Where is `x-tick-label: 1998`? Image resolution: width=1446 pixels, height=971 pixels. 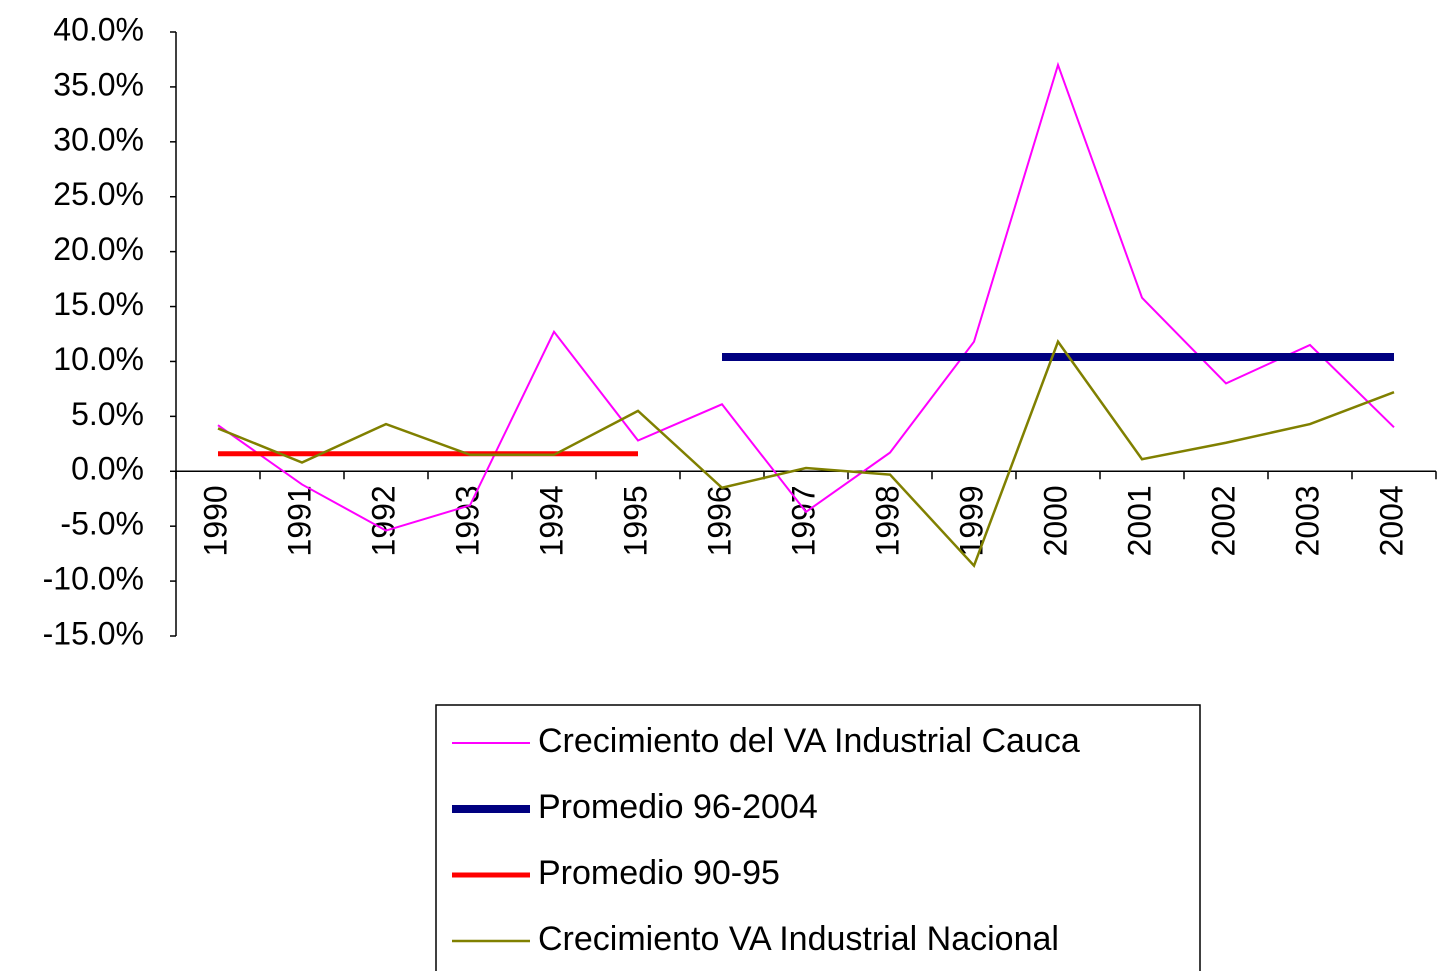 x-tick-label: 1998 is located at coordinates (887, 520).